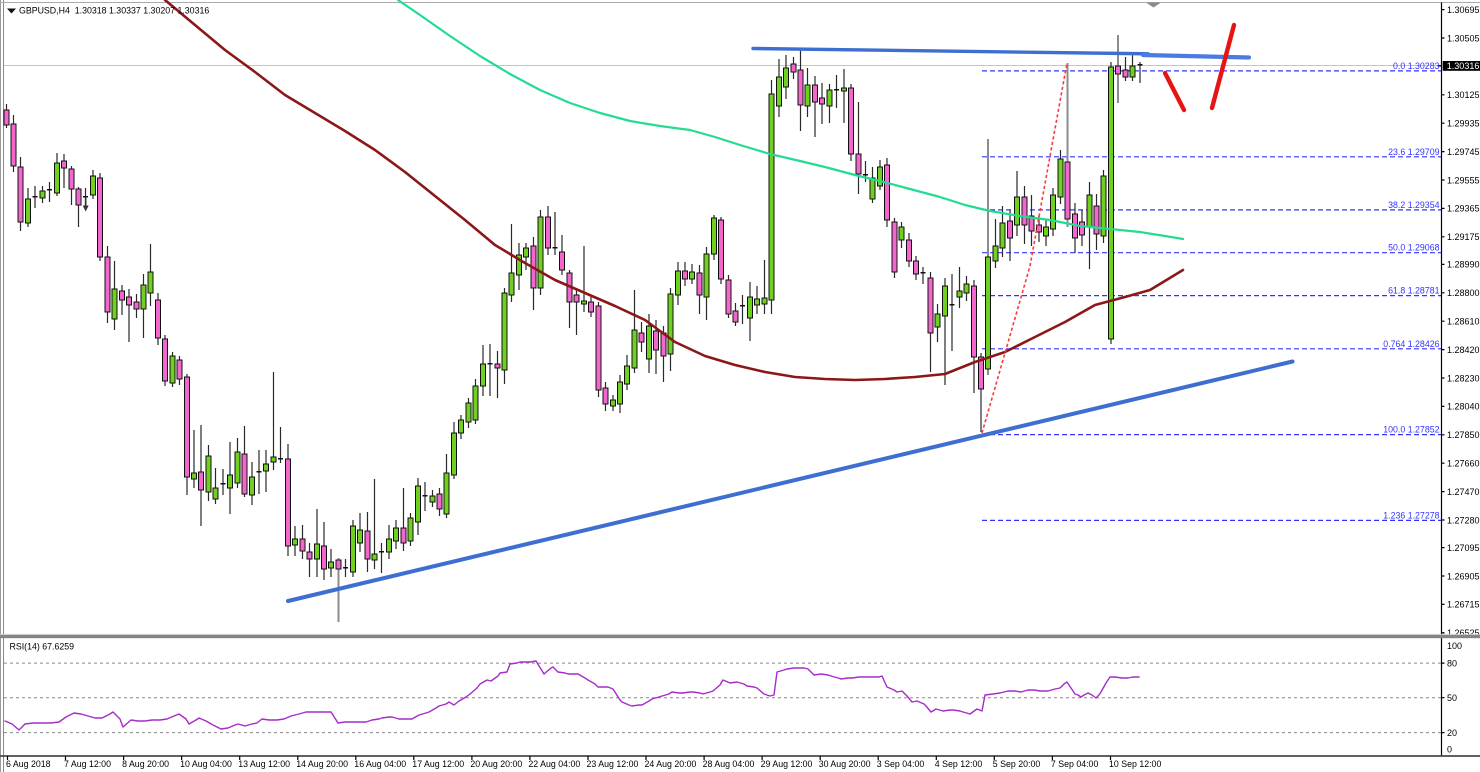 The image size is (1480, 772). Describe the element at coordinates (1463, 38) in the screenshot. I see `svg-text: 1.30505` at that location.